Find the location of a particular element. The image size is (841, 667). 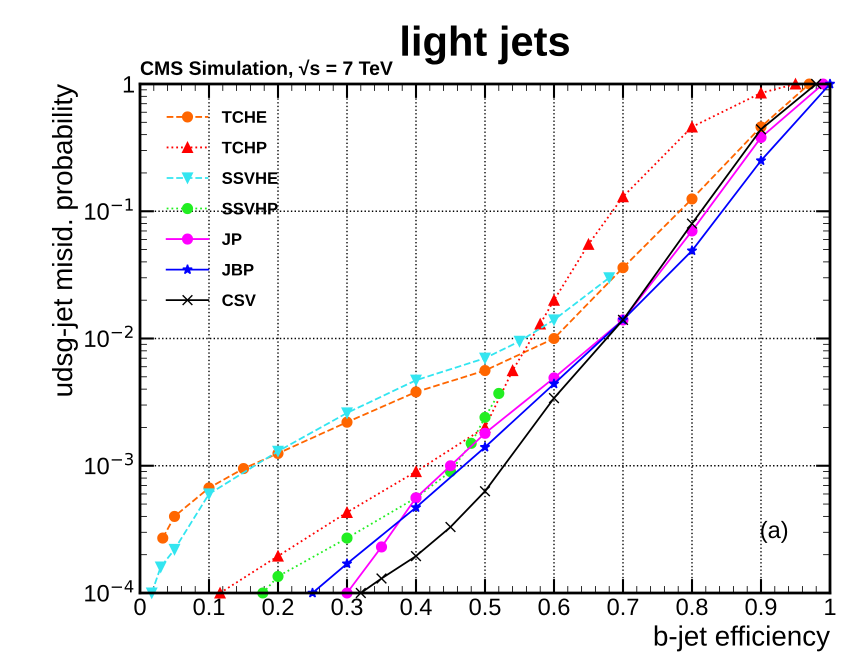

y-tick-label: 1 is located at coordinates (129, 84).